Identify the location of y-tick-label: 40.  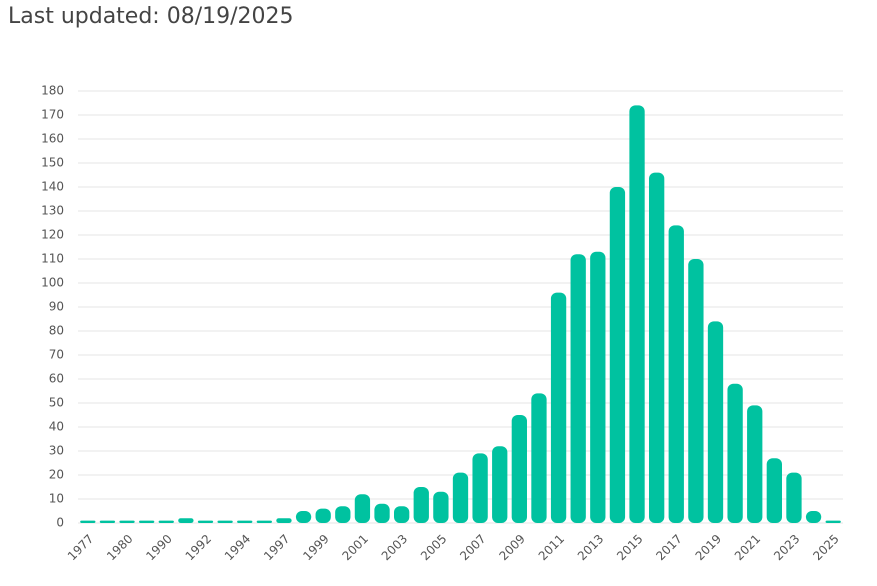
(56, 427).